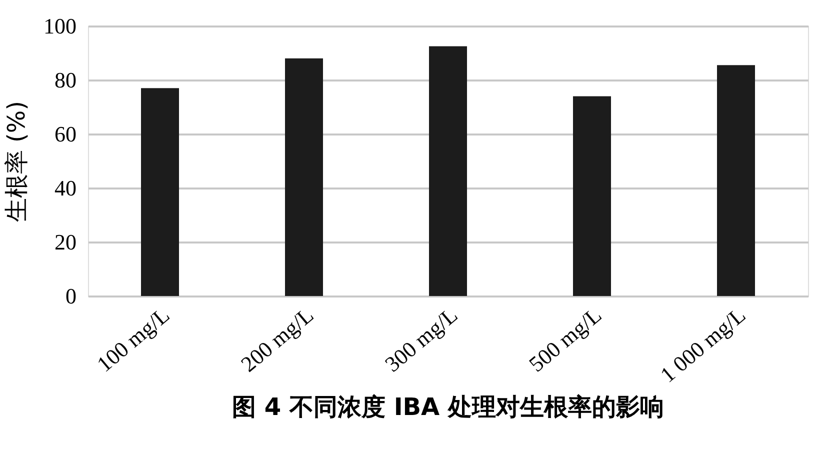  What do you see at coordinates (65, 242) in the screenshot?
I see `y-tick-label: 20` at bounding box center [65, 242].